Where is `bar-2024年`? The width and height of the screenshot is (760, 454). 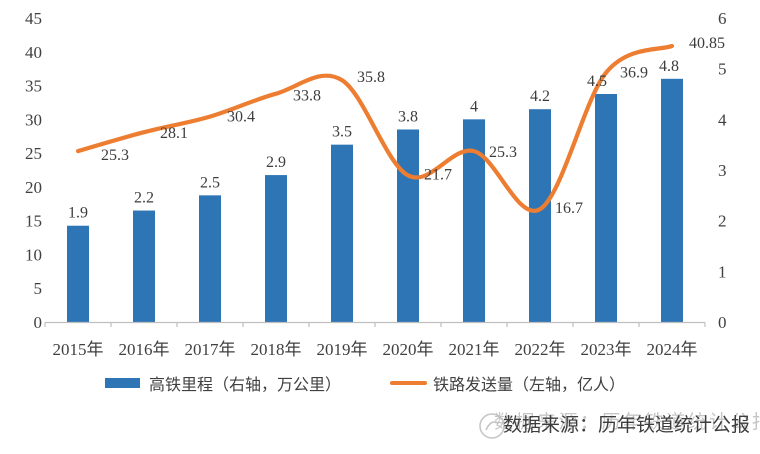 bar-2024年 is located at coordinates (672, 200).